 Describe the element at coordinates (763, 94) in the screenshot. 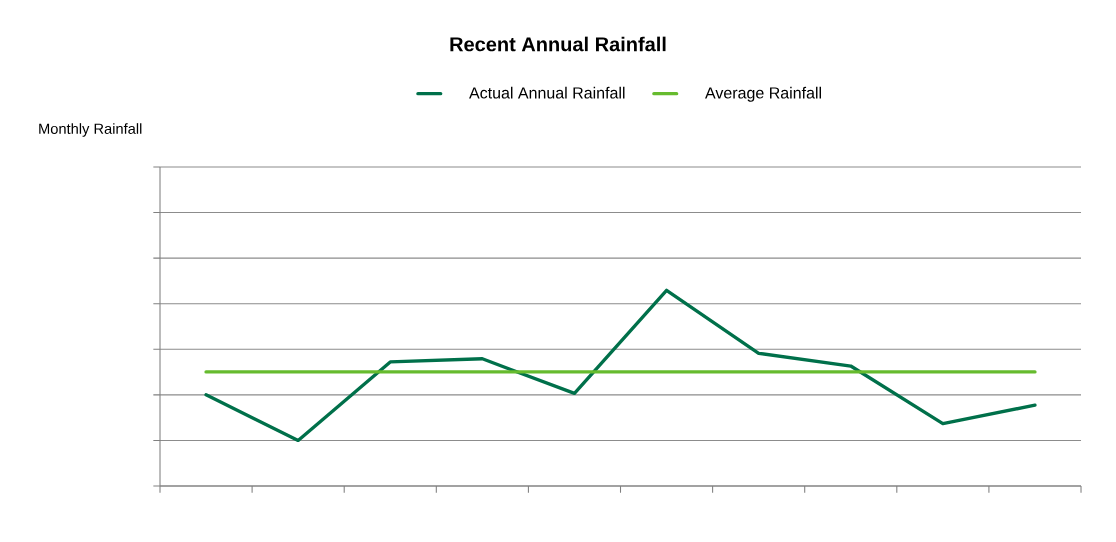

I see `legend-label: Average Rainfall` at that location.